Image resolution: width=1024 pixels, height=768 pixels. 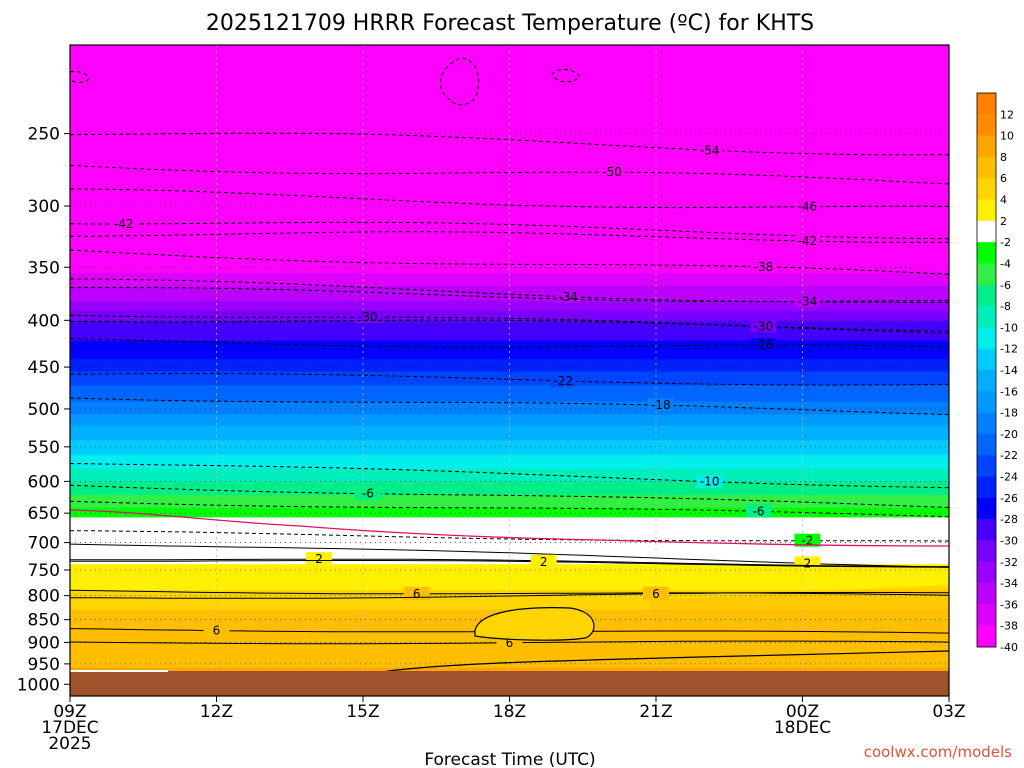 What do you see at coordinates (44, 643) in the screenshot?
I see `y-tick-label: 900` at bounding box center [44, 643].